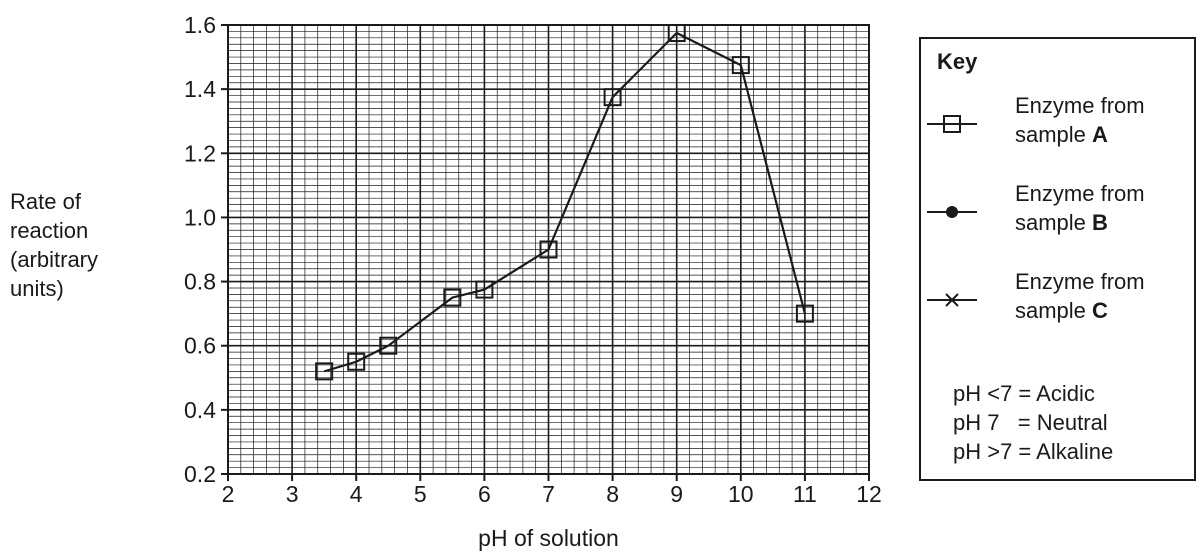  What do you see at coordinates (484, 494) in the screenshot?
I see `x-tick-label: 6` at bounding box center [484, 494].